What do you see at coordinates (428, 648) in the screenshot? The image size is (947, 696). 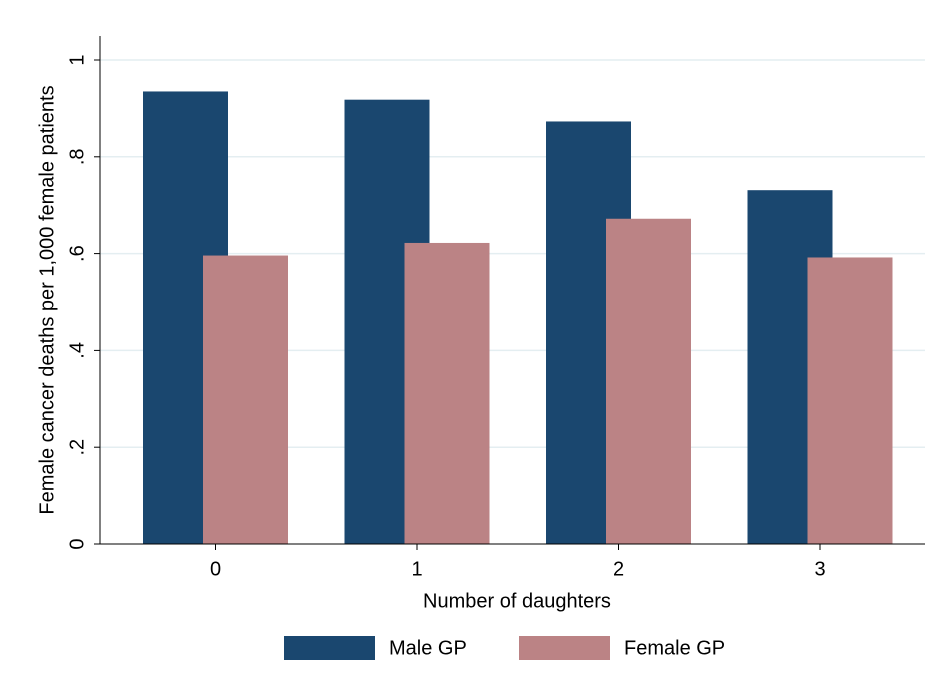 I see `legend-label: Male GP` at bounding box center [428, 648].